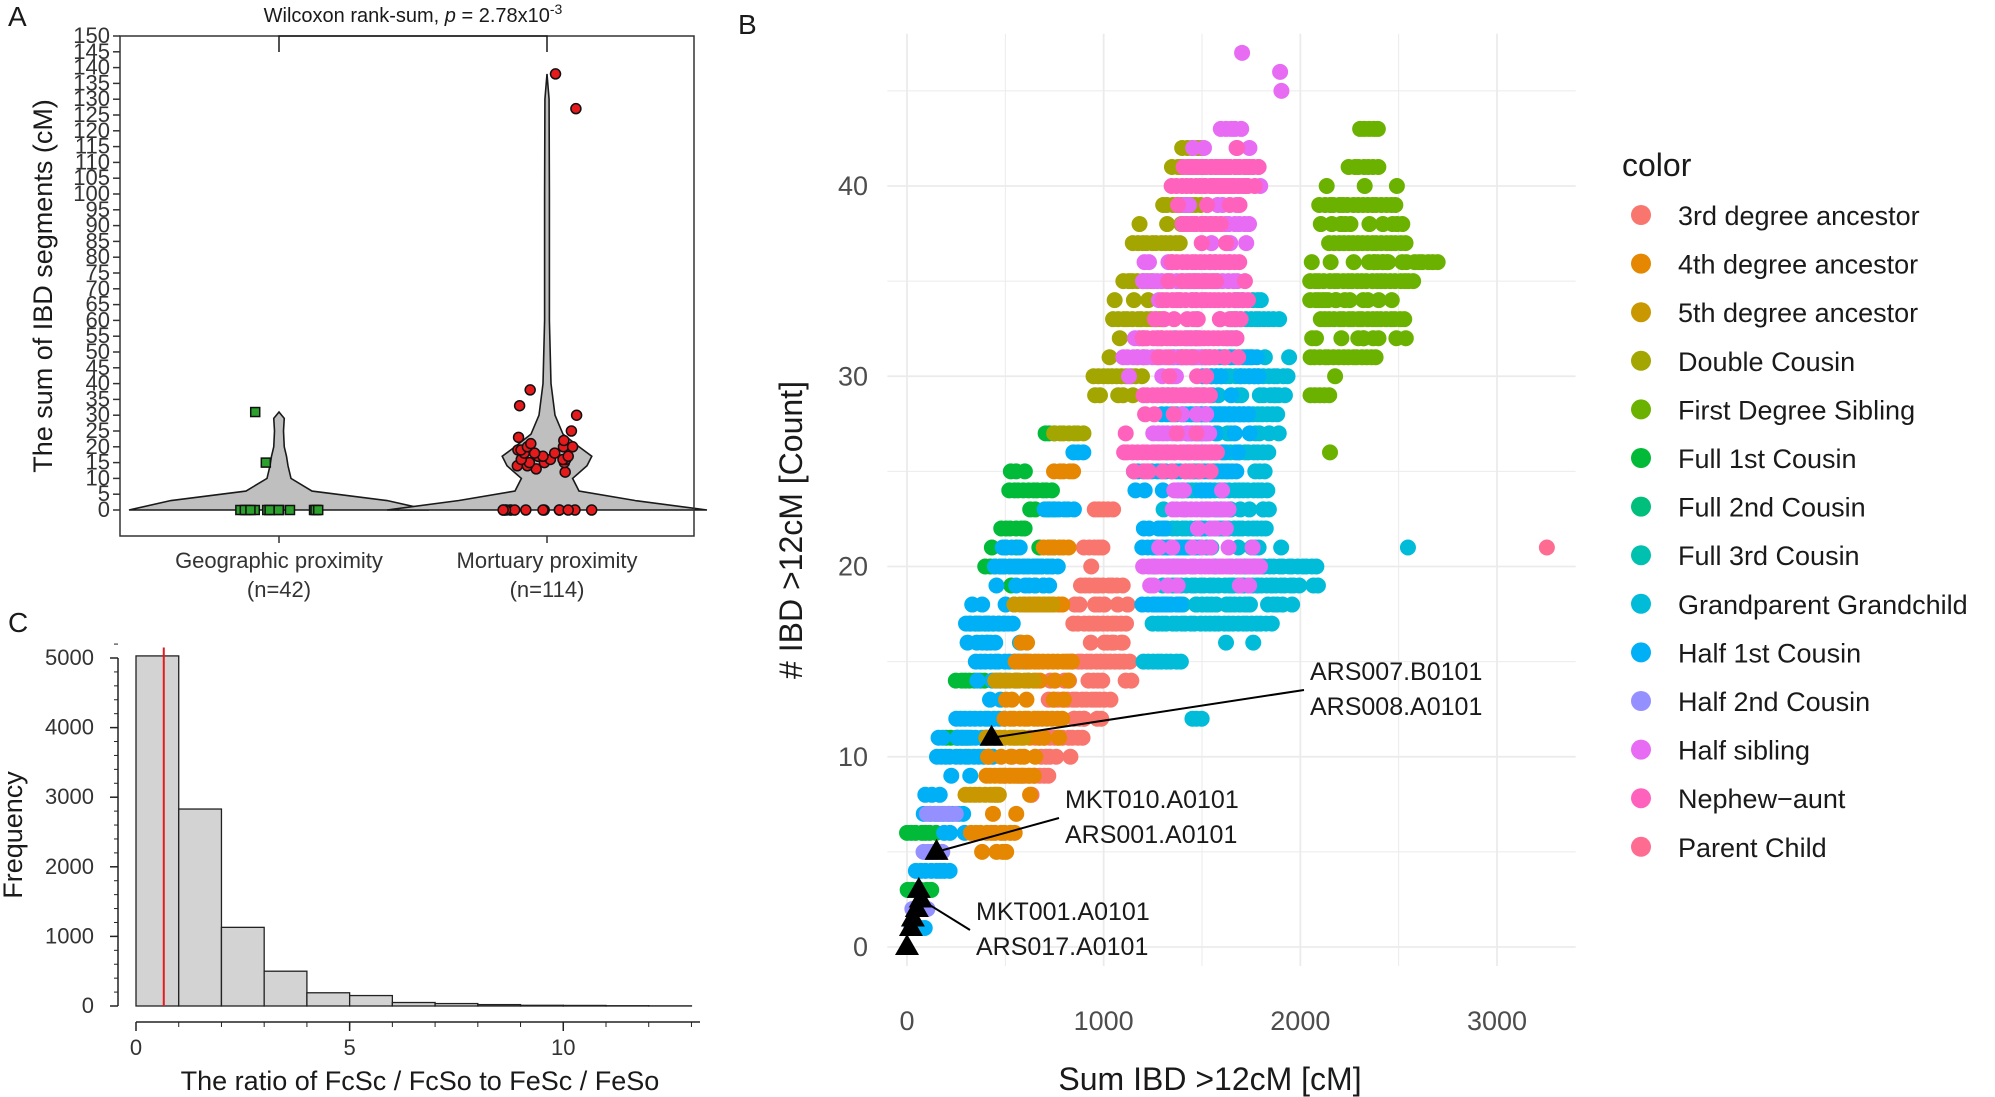 The image size is (1995, 1097). Describe the element at coordinates (413, 14) in the screenshot. I see `significance-annotation: Wilcoxon rank-sum, p = 2.78x10-3` at that location.